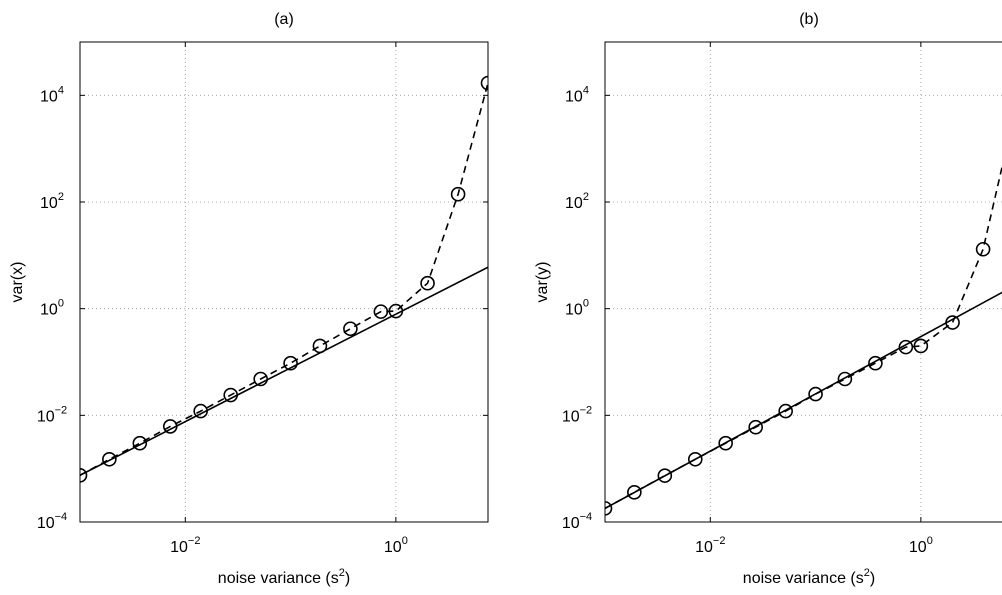  I want to click on chart-title: (a), so click(284, 19).